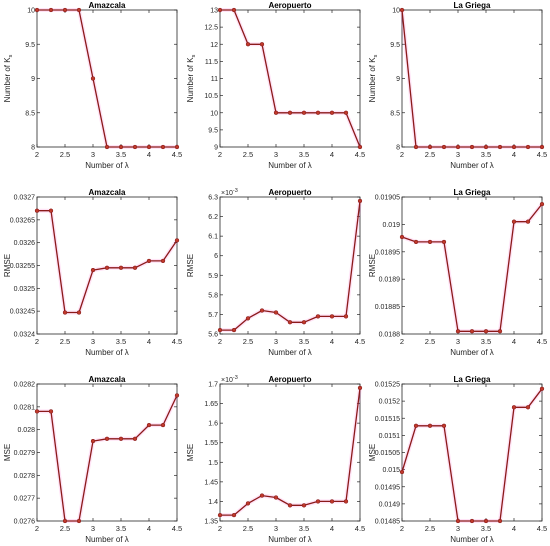  What do you see at coordinates (216, 148) in the screenshot?
I see `y-tick-label: 9` at bounding box center [216, 148].